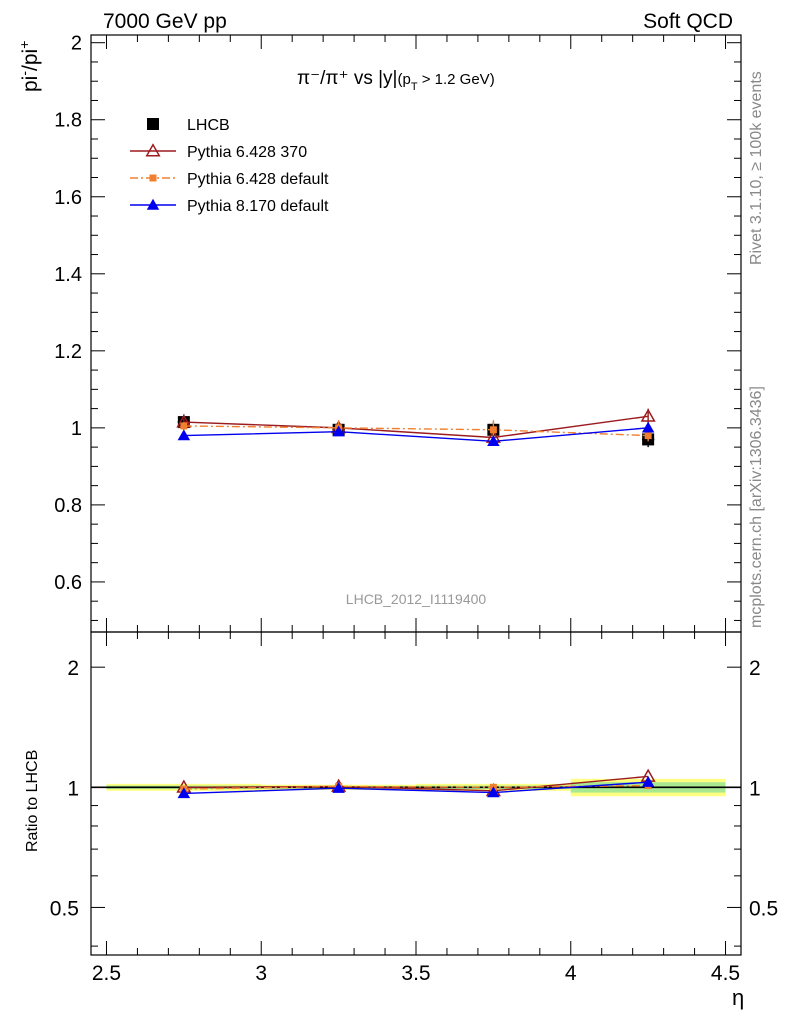  What do you see at coordinates (755, 668) in the screenshot?
I see `ratio-y-tick-label-right: 2` at bounding box center [755, 668].